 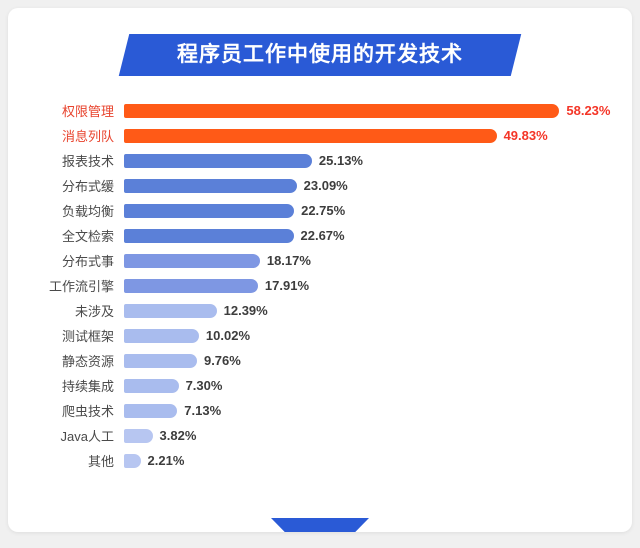 I want to click on bar-value-label: 49.83%, so click(x=525, y=135).